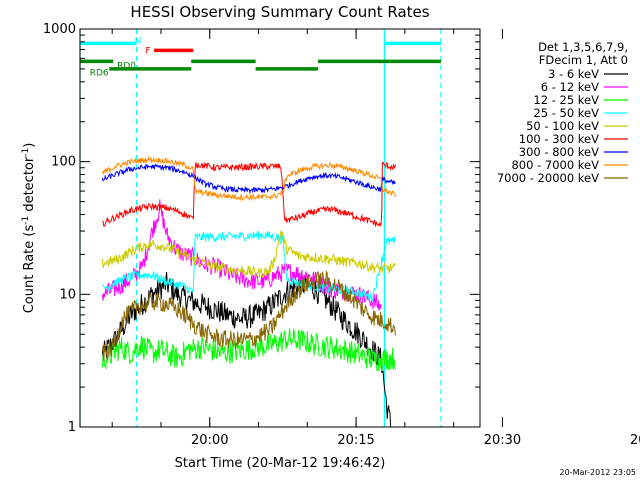  What do you see at coordinates (120, 57) in the screenshot?
I see `annotation-labels: NF RD0 RD6` at bounding box center [120, 57].